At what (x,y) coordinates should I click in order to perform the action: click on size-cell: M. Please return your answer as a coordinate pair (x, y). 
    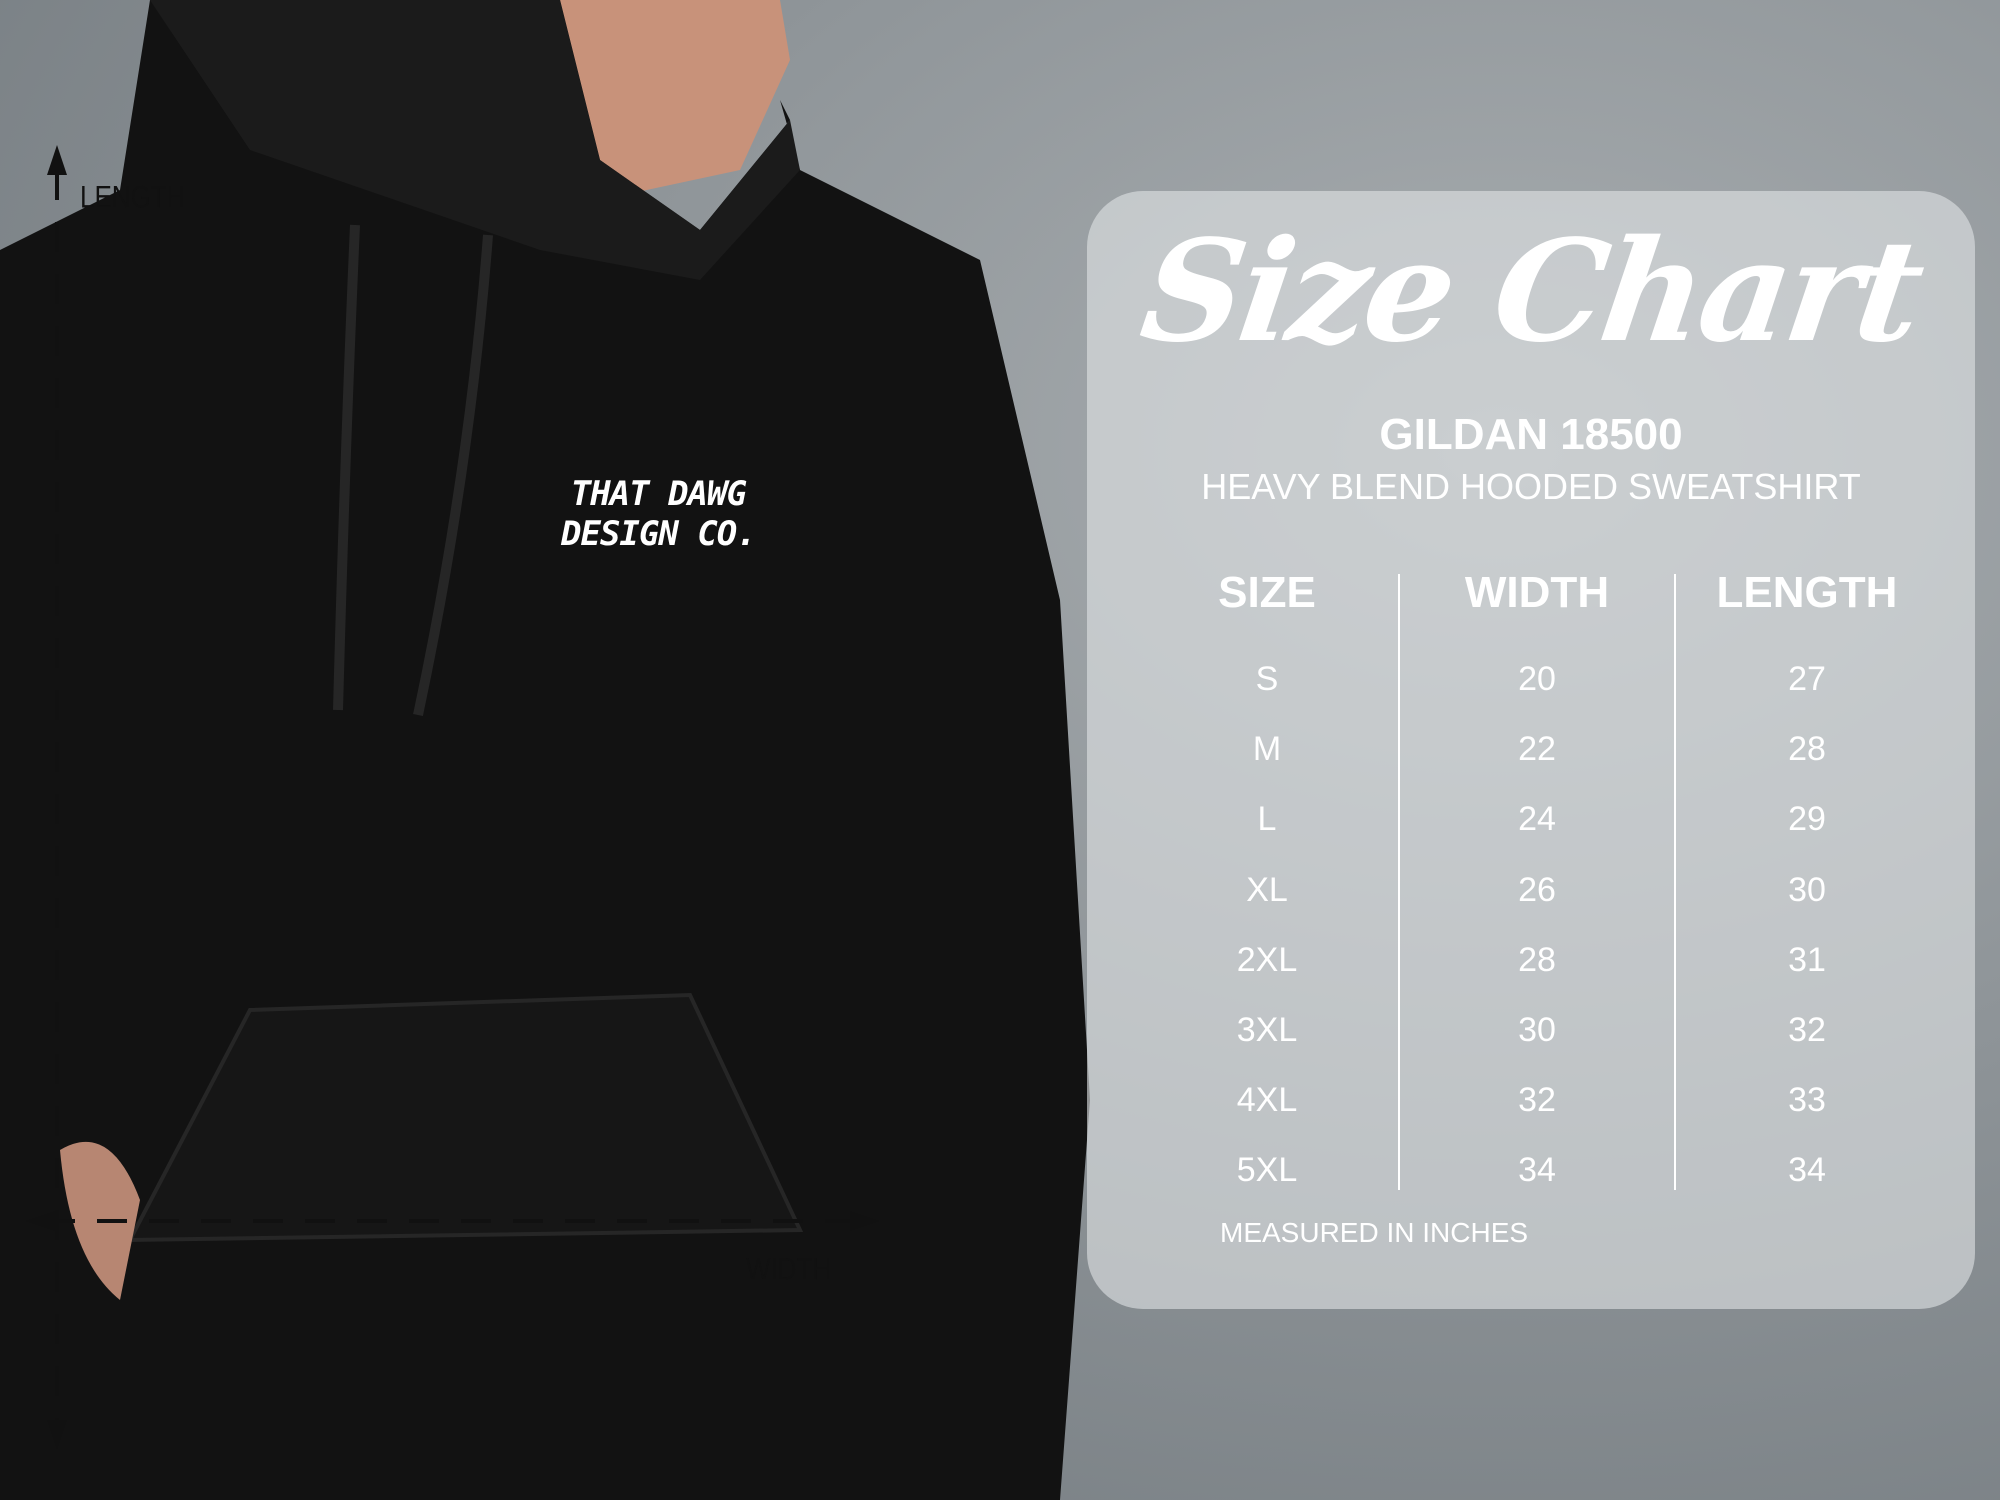
    Looking at the image, I should click on (1267, 749).